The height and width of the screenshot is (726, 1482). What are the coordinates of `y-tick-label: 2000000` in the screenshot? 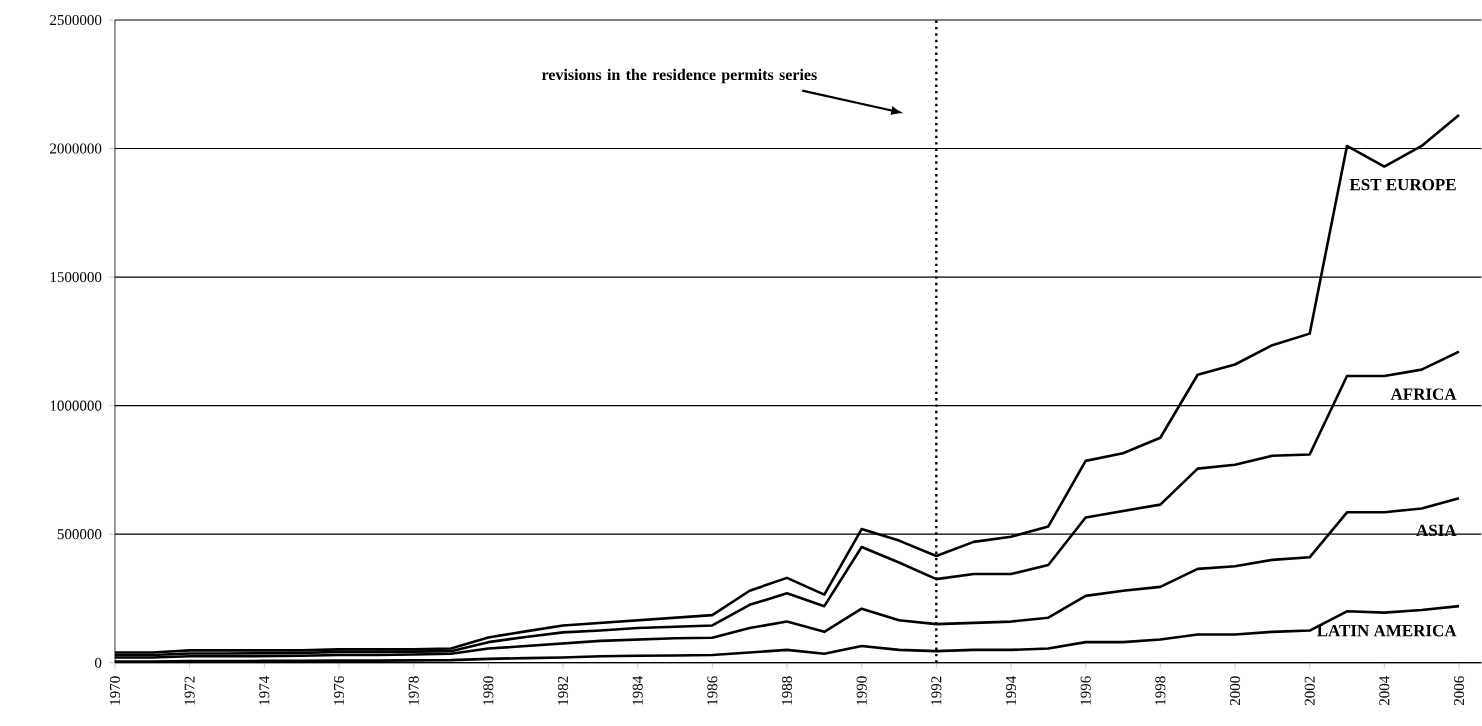 It's located at (76, 148).